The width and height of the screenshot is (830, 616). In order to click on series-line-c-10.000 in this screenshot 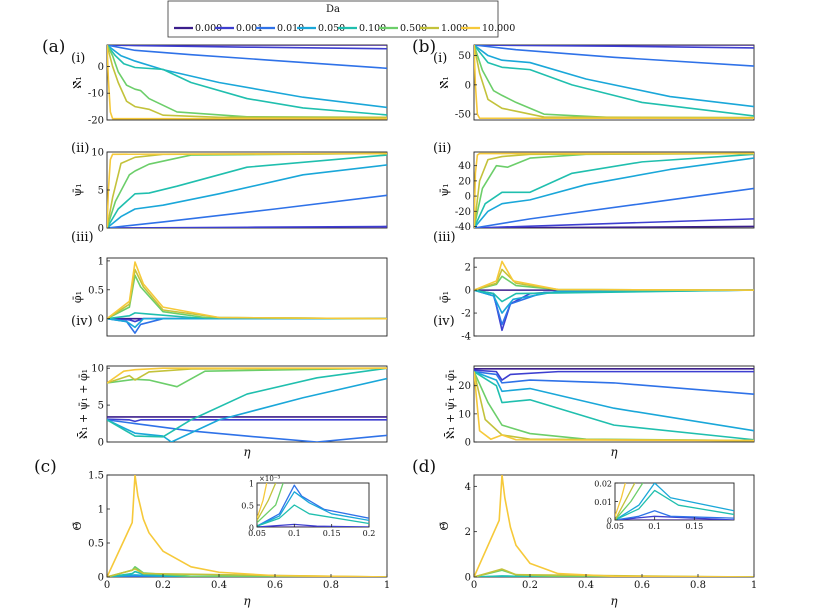, I will do `click(247, 526)`.